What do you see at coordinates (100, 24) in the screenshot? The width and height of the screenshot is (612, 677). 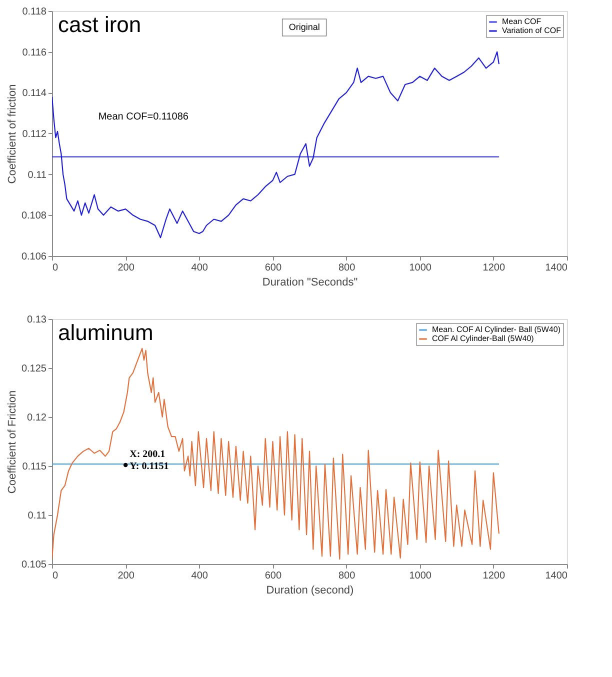 I see `chart-title: cast iron` at bounding box center [100, 24].